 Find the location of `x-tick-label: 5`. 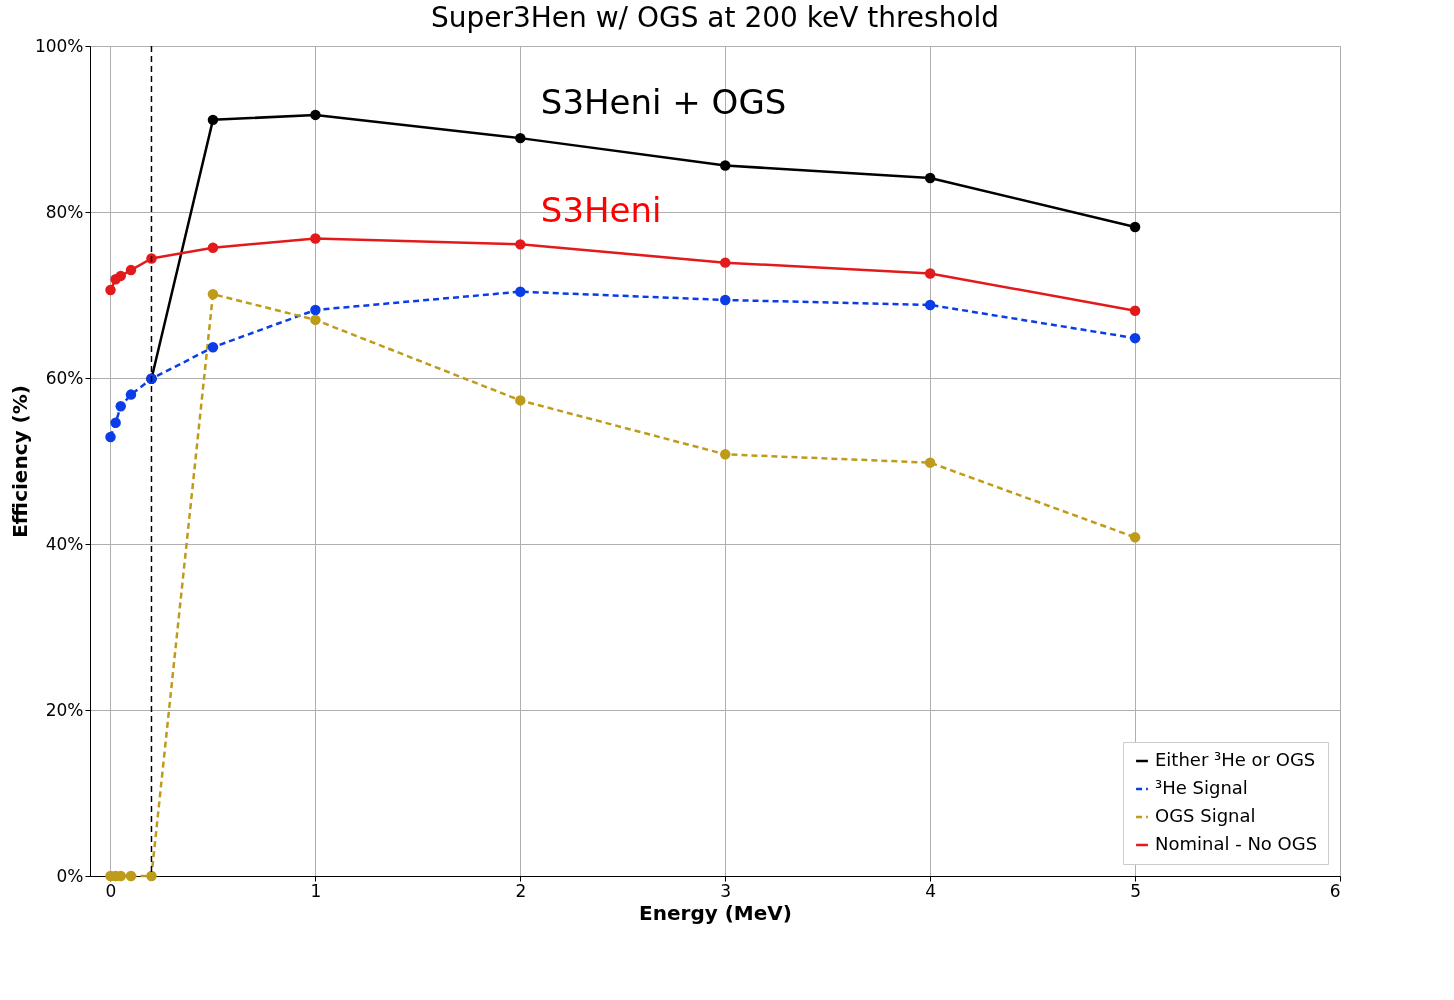

x-tick-label: 5 is located at coordinates (1135, 890).